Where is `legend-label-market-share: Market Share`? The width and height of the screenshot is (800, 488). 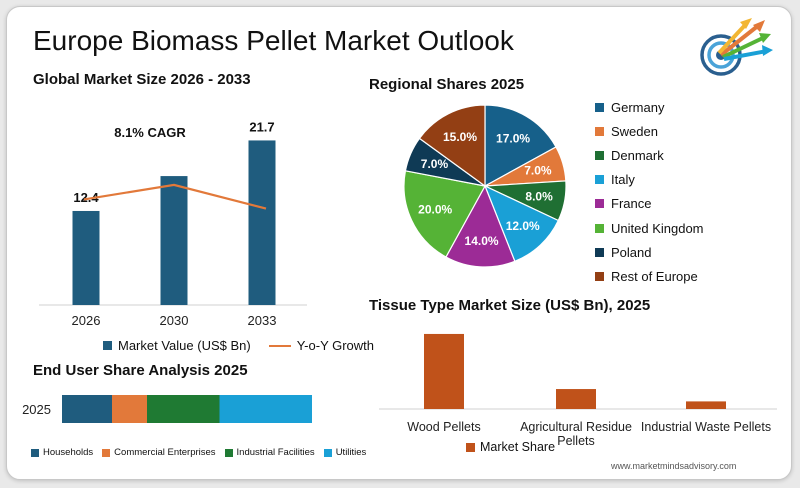
legend-label-market-share: Market Share is located at coordinates (518, 447).